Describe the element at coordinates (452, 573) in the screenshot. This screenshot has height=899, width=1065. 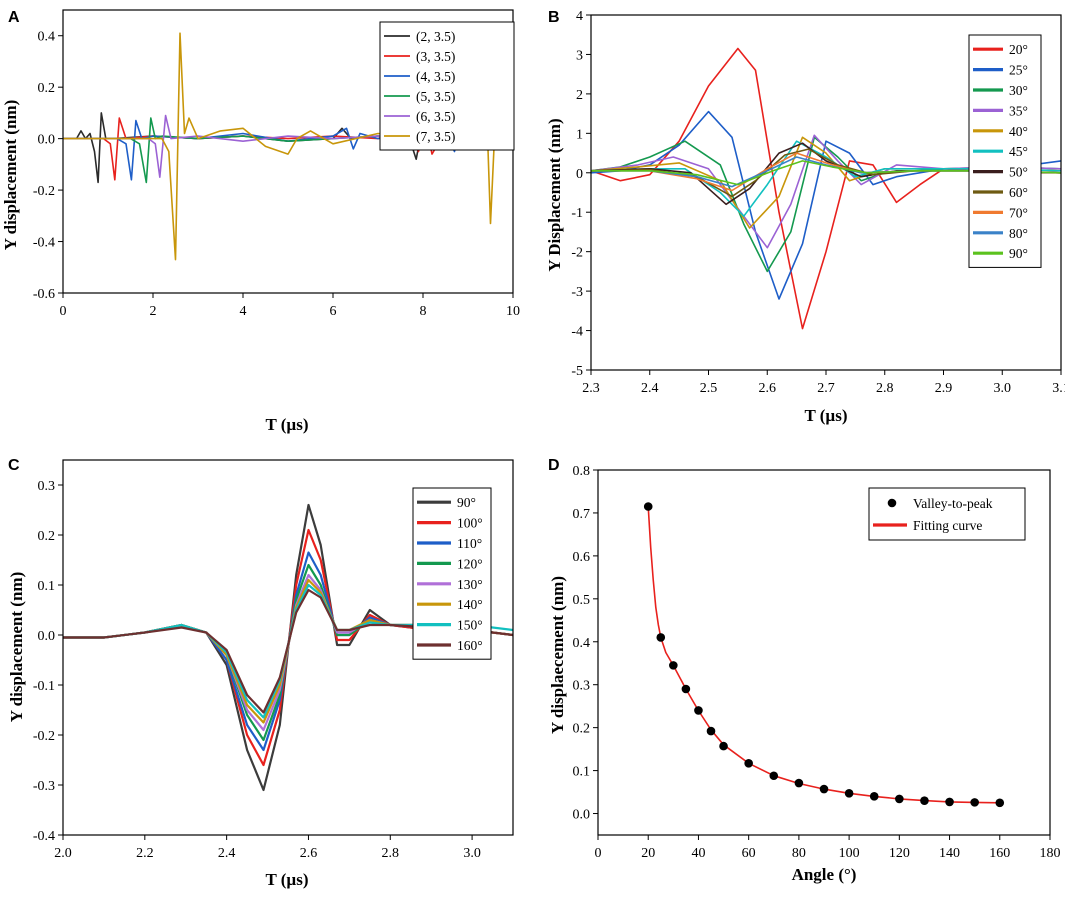
I see `legend: 90° 100° 110° 120° 130° 140° 150° 160°` at that location.